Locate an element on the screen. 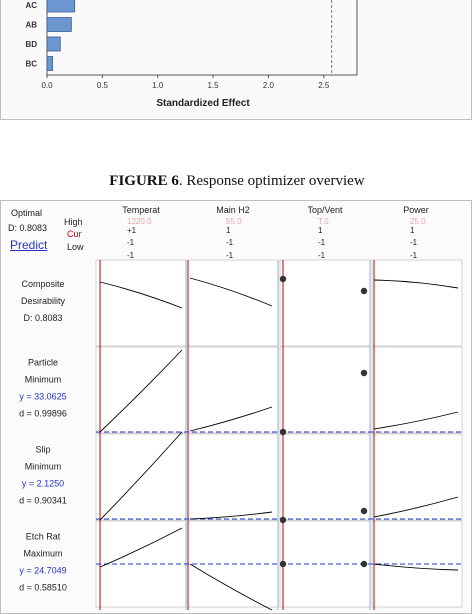 This screenshot has height=614, width=474. predict-link: Predict is located at coordinates (29, 245).